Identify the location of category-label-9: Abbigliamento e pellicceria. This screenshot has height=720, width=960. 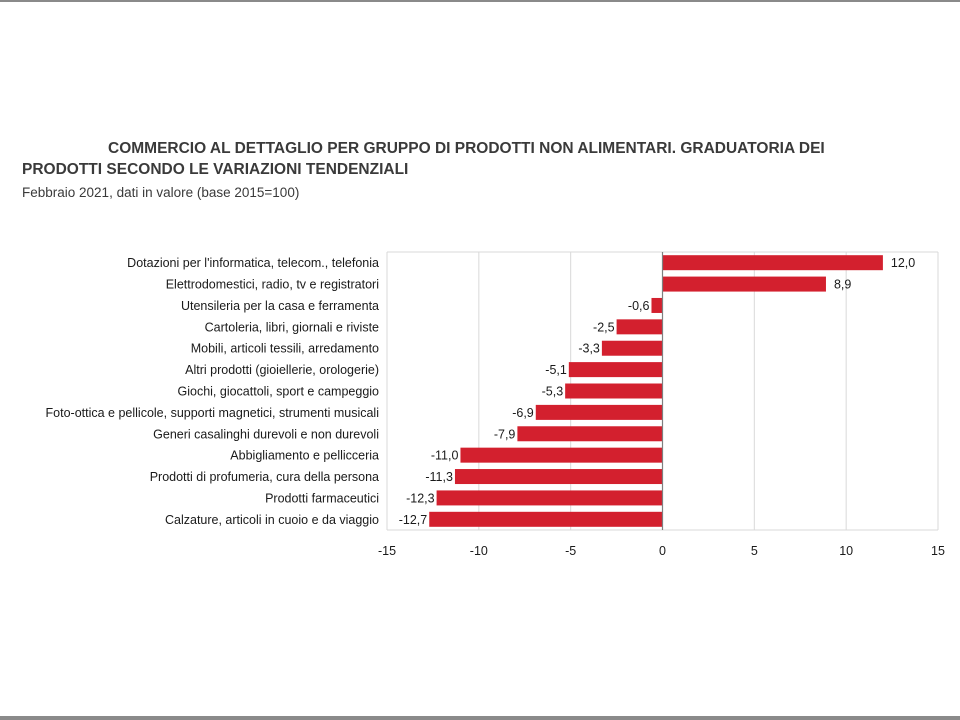
(304, 456).